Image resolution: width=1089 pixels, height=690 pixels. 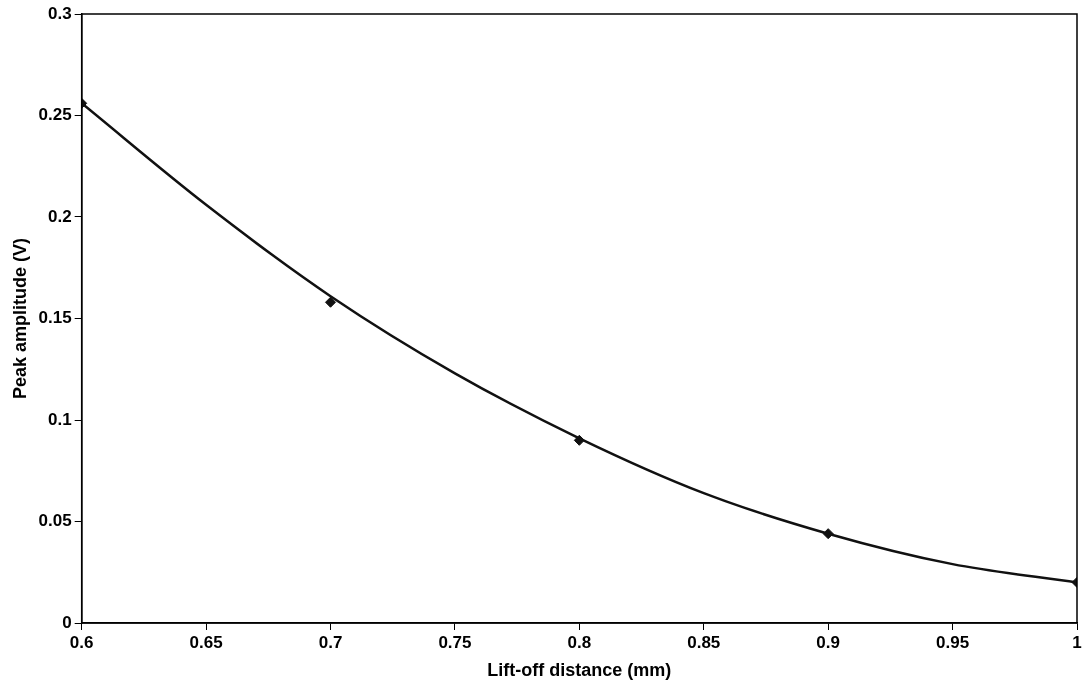 I want to click on x-tick-label: 0.65, so click(x=206, y=642).